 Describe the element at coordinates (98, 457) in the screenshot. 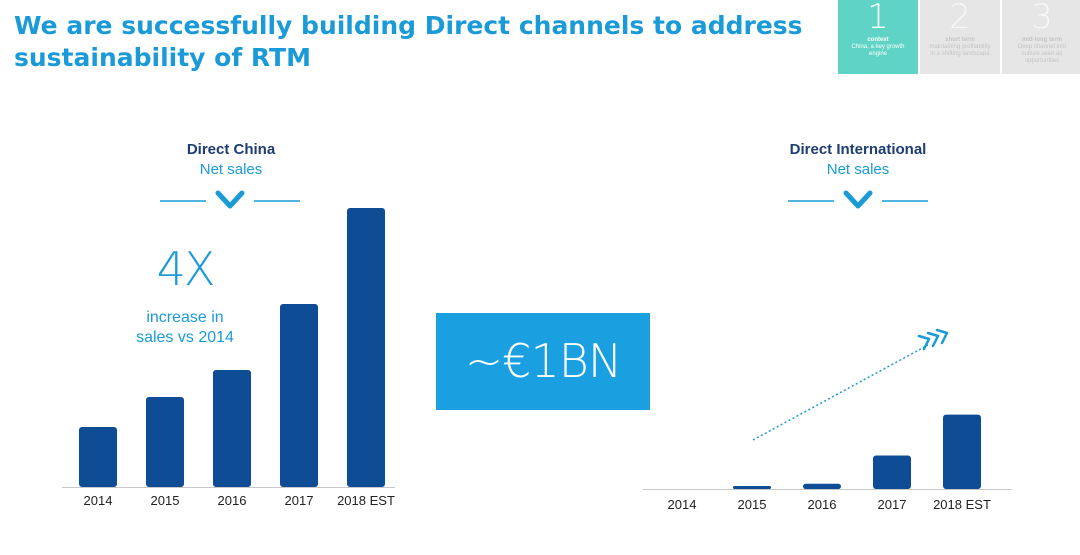

I see `bar-2014` at that location.